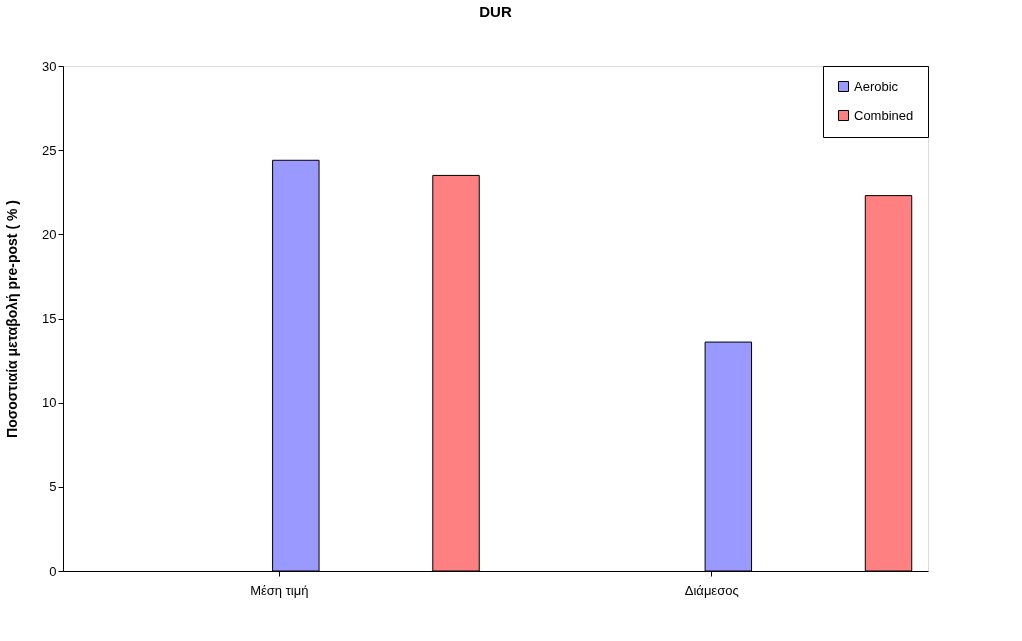 The image size is (1022, 641). Describe the element at coordinates (53, 571) in the screenshot. I see `y-tick-label: 0` at that location.